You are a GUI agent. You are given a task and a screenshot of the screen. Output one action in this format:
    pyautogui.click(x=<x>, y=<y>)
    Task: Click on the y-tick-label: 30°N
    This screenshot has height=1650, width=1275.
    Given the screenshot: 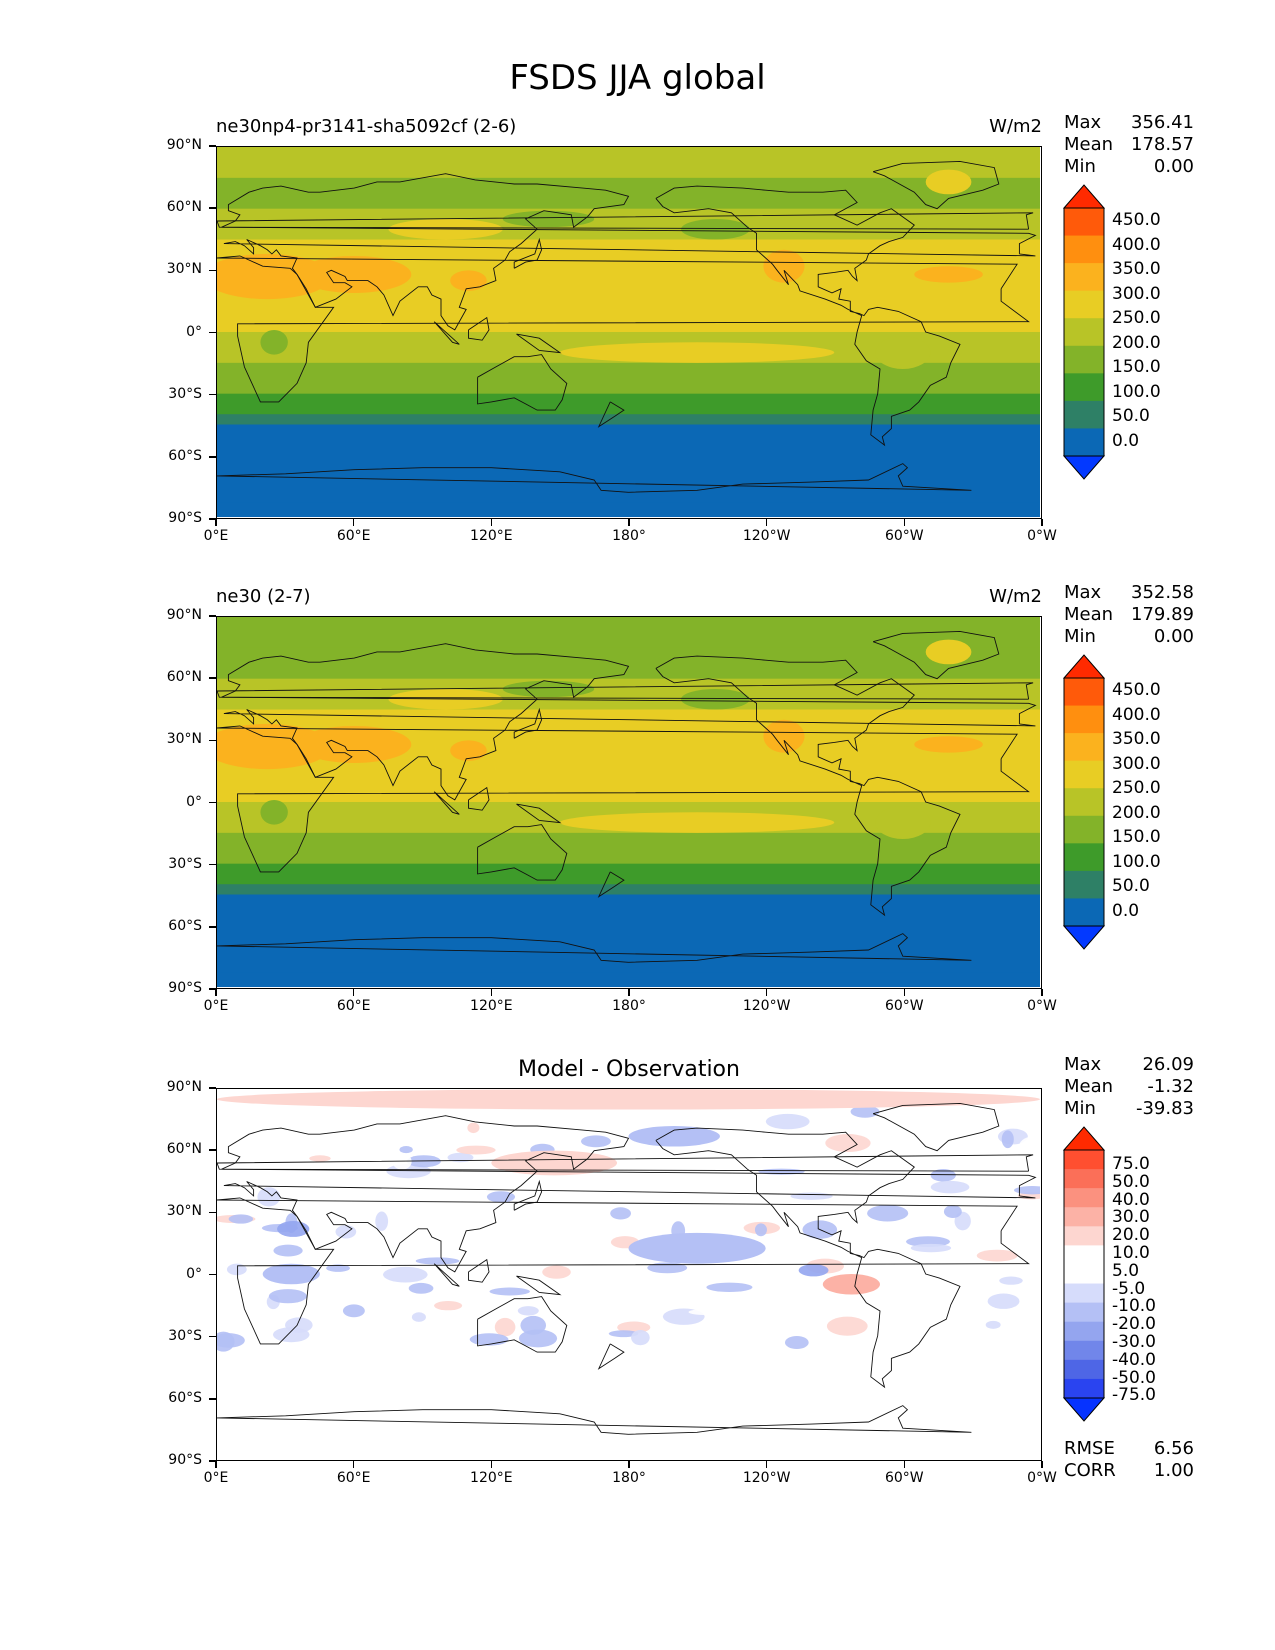 What is the action you would take?
    pyautogui.click(x=184, y=739)
    